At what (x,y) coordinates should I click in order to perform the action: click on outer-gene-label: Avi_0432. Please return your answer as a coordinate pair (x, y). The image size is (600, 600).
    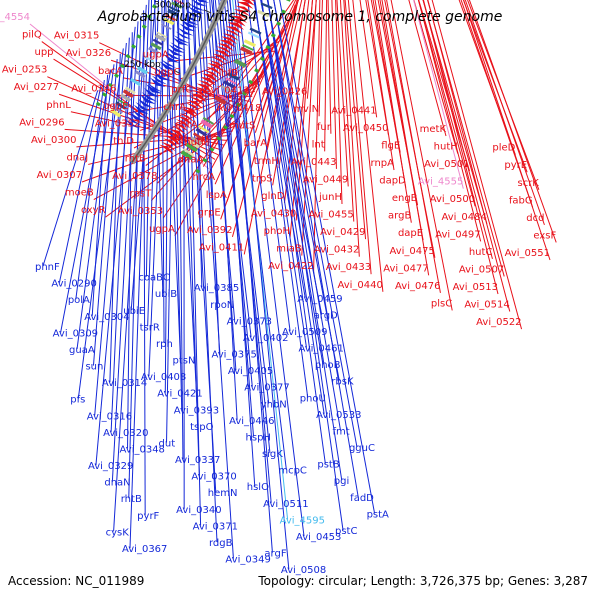
    Looking at the image, I should click on (336, 250).